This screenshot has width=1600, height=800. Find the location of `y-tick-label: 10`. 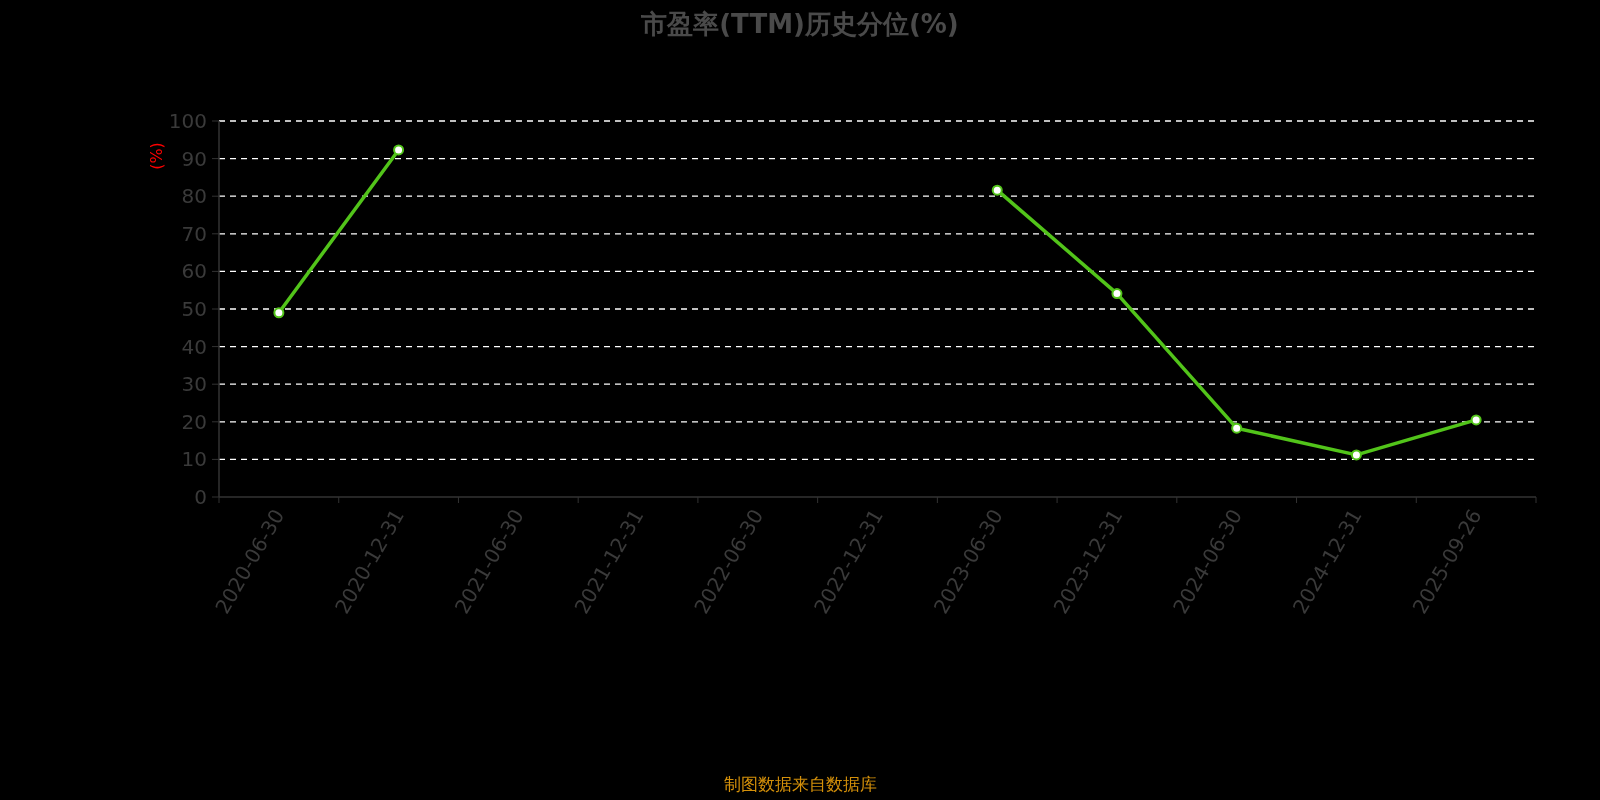

y-tick-label: 10 is located at coordinates (194, 459).